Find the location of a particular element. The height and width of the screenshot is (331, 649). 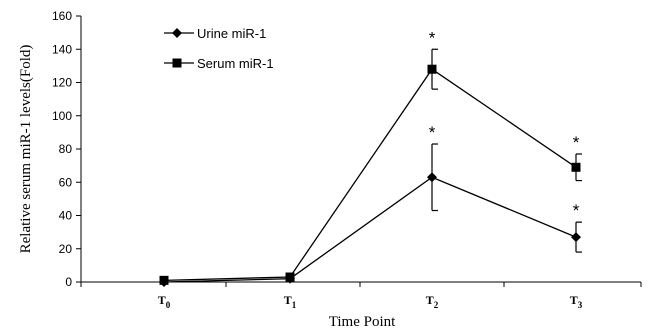

y-tick-label: 20 is located at coordinates (66, 249).